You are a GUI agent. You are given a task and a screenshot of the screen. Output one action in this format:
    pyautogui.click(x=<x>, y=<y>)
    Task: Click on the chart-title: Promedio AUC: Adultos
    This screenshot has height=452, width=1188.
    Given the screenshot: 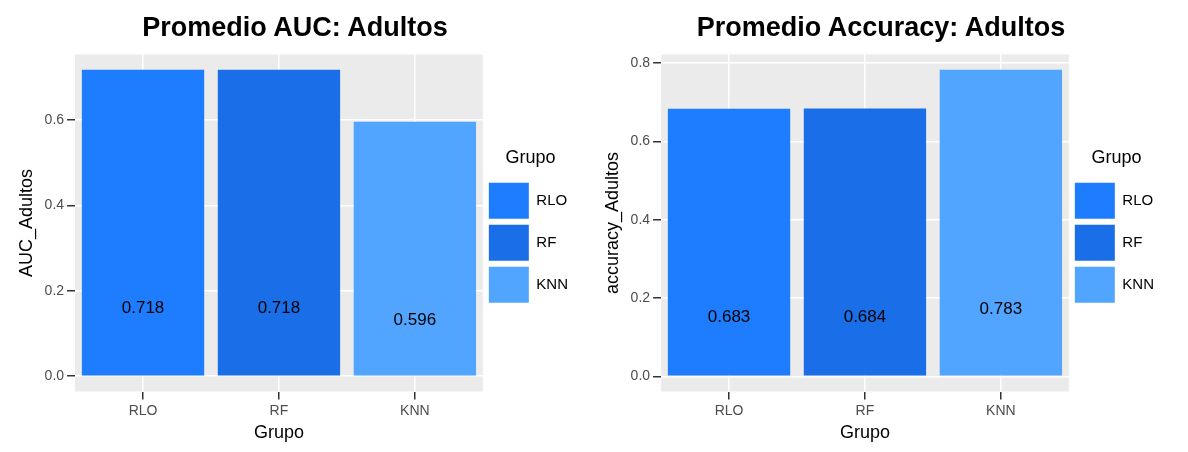 What is the action you would take?
    pyautogui.click(x=295, y=26)
    